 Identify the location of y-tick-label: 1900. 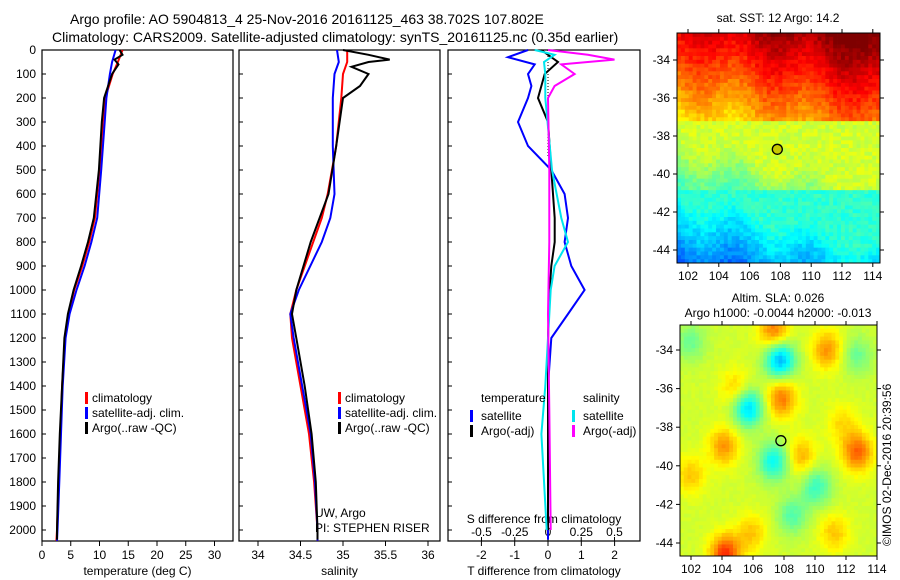
(22, 506).